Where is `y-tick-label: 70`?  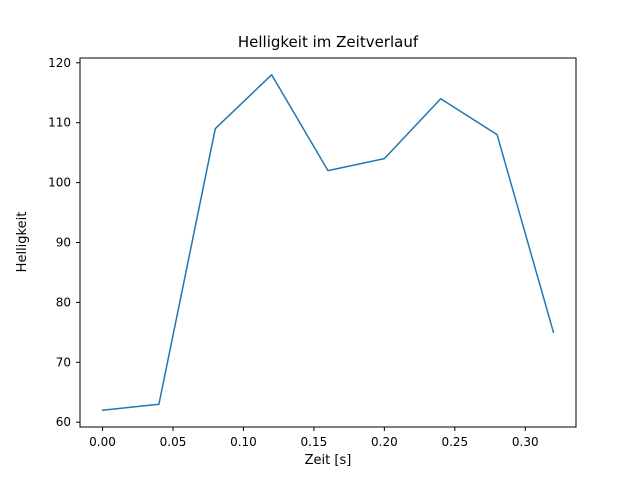 y-tick-label: 70 is located at coordinates (63, 362).